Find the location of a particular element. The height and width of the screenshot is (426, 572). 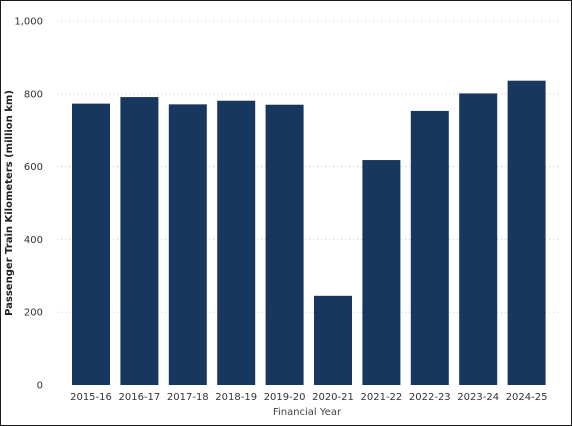

x-tick-label: 2016-17 is located at coordinates (140, 397).